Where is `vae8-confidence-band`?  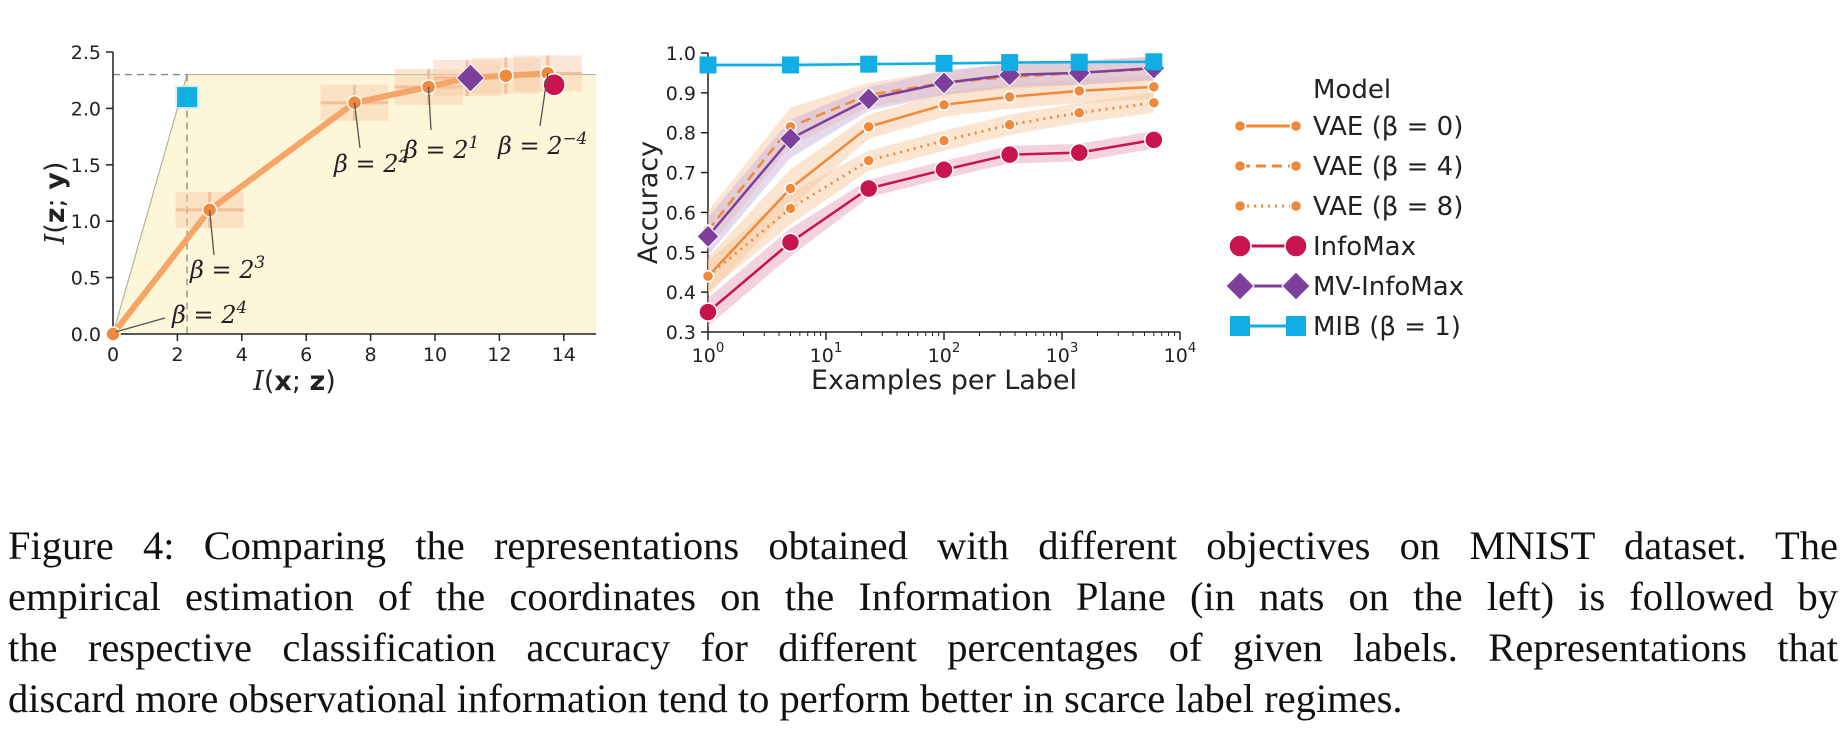 vae8-confidence-band is located at coordinates (931, 192).